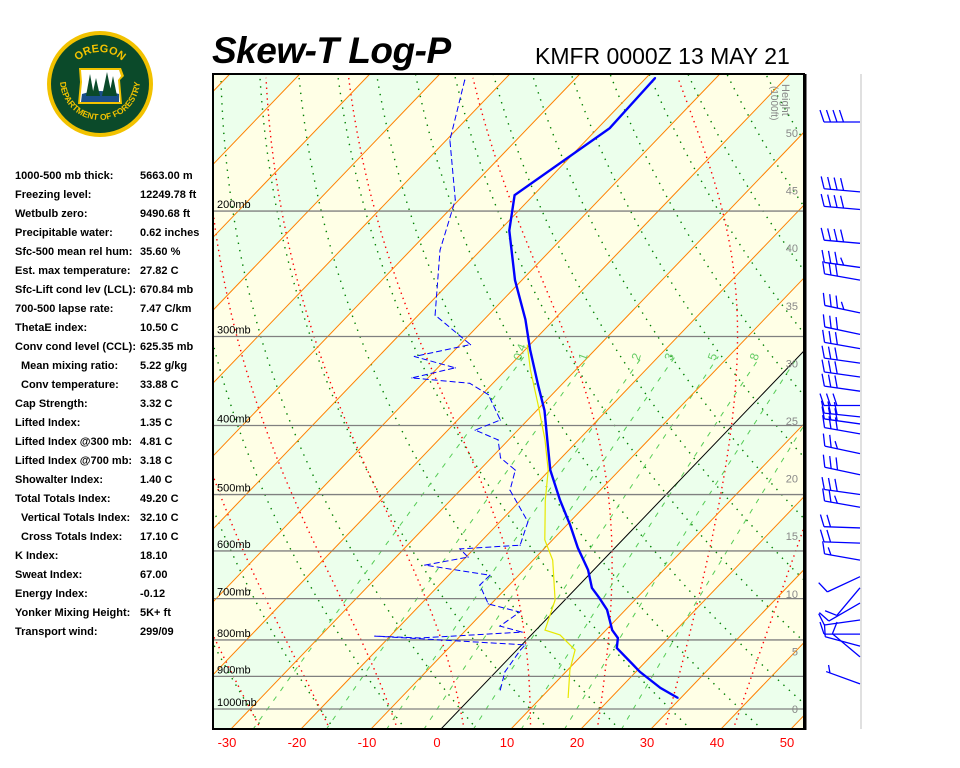 This screenshot has height=768, width=960. What do you see at coordinates (234, 545) in the screenshot?
I see `pressure-label: 600mb` at bounding box center [234, 545].